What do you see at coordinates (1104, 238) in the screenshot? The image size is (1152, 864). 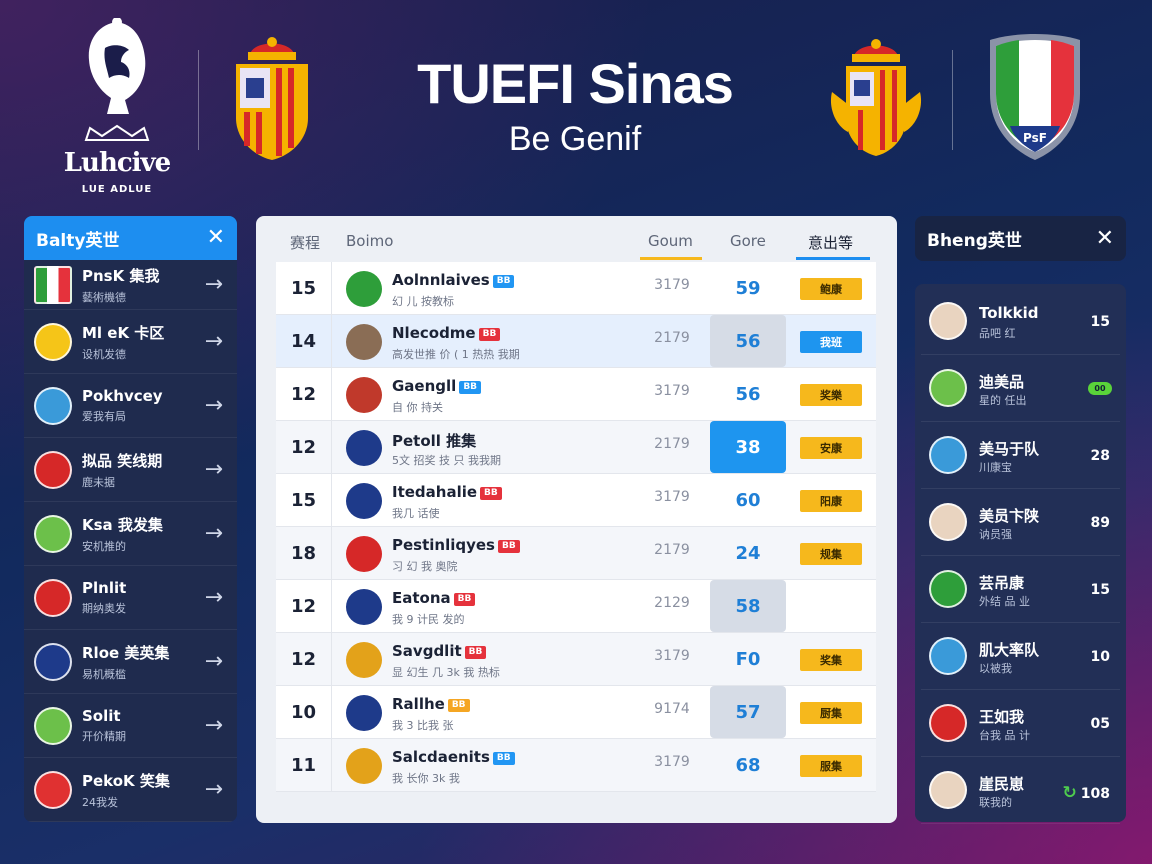 I see `right-panel-close-icon: ✕` at bounding box center [1104, 238].